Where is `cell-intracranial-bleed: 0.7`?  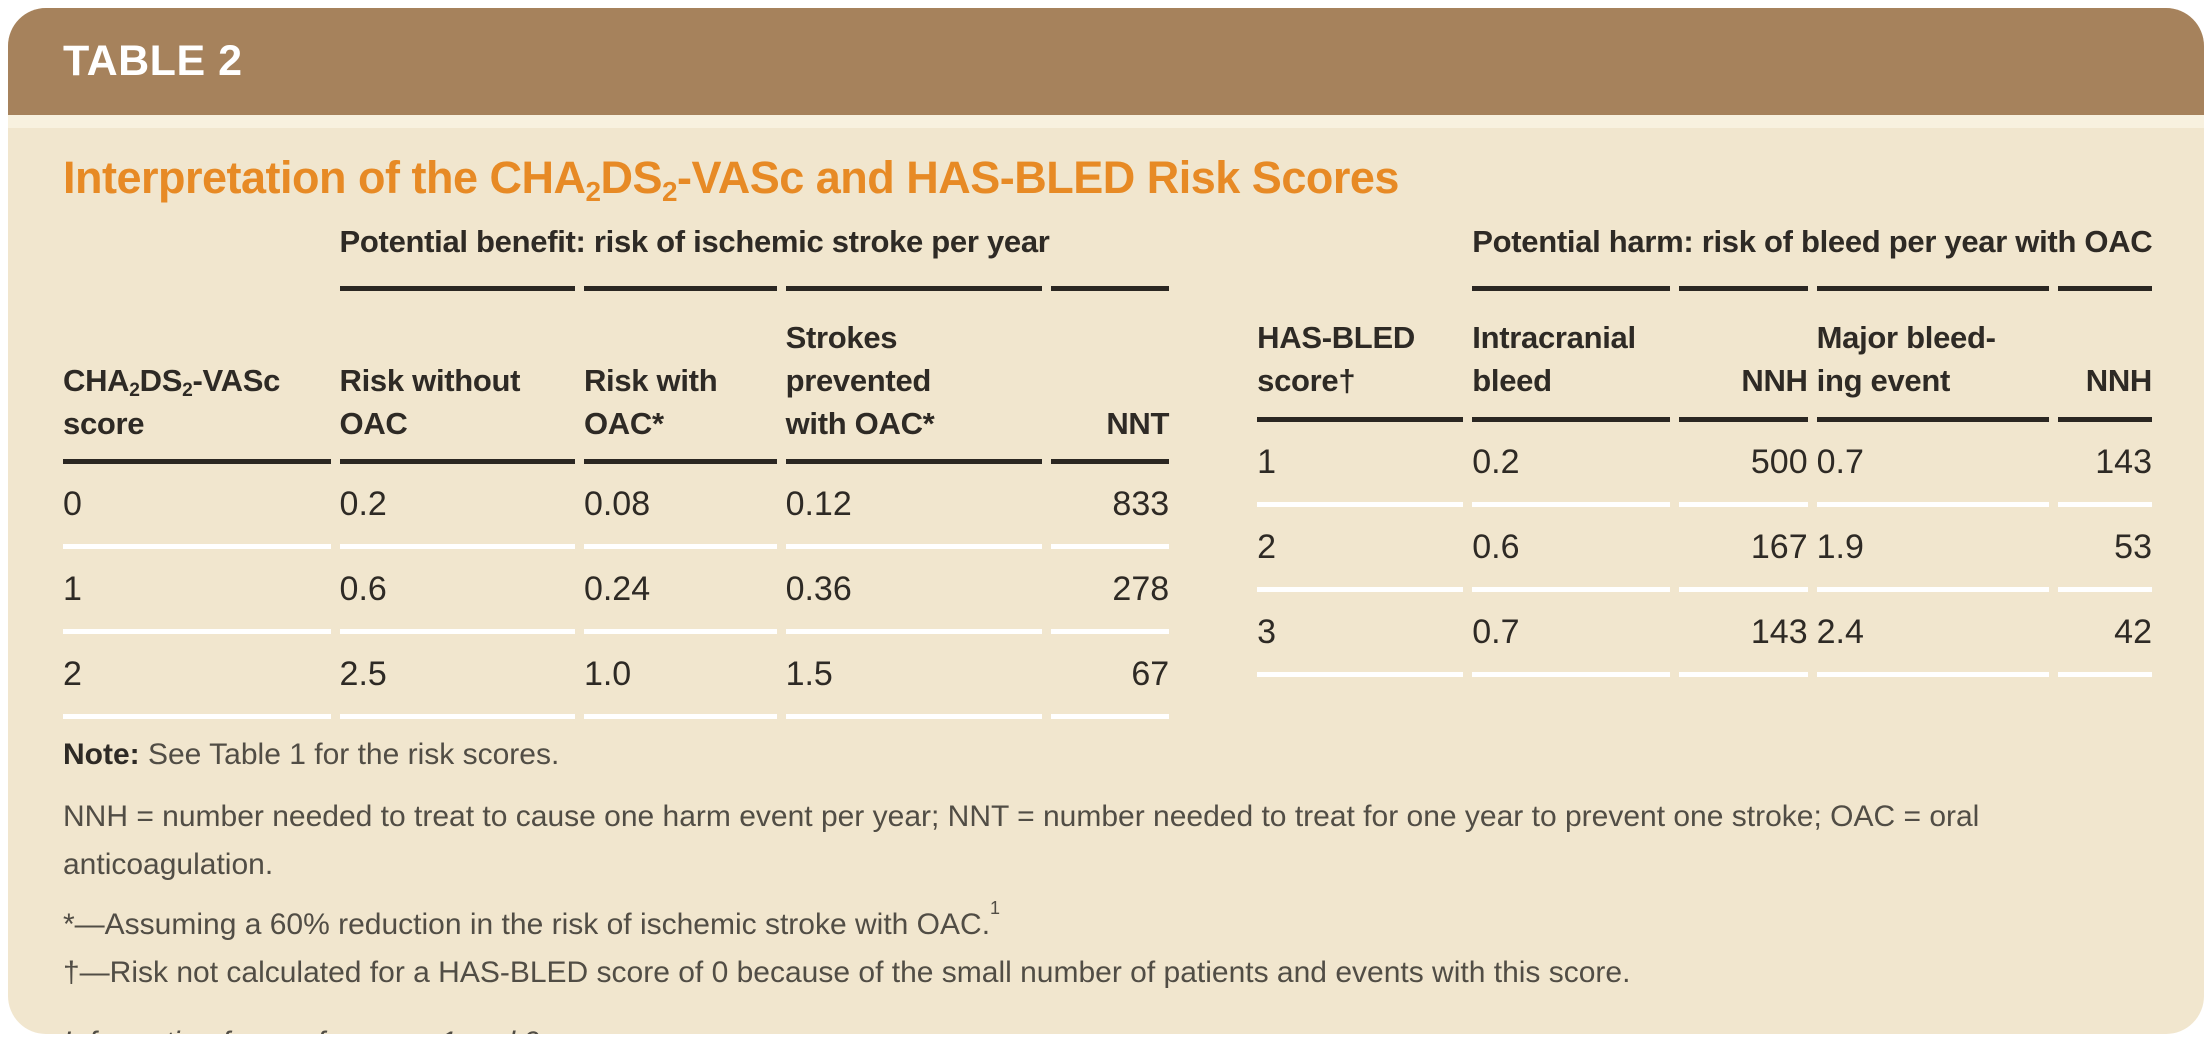
cell-intracranial-bleed: 0.7 is located at coordinates (1571, 634).